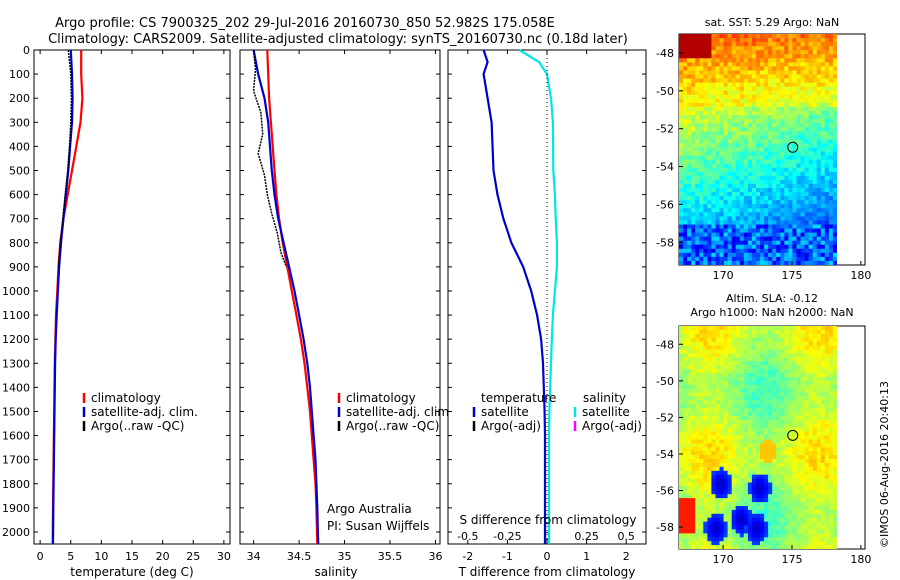 Image resolution: width=900 pixels, height=580 pixels. What do you see at coordinates (26, 50) in the screenshot?
I see `y-tick-label: 0` at bounding box center [26, 50].